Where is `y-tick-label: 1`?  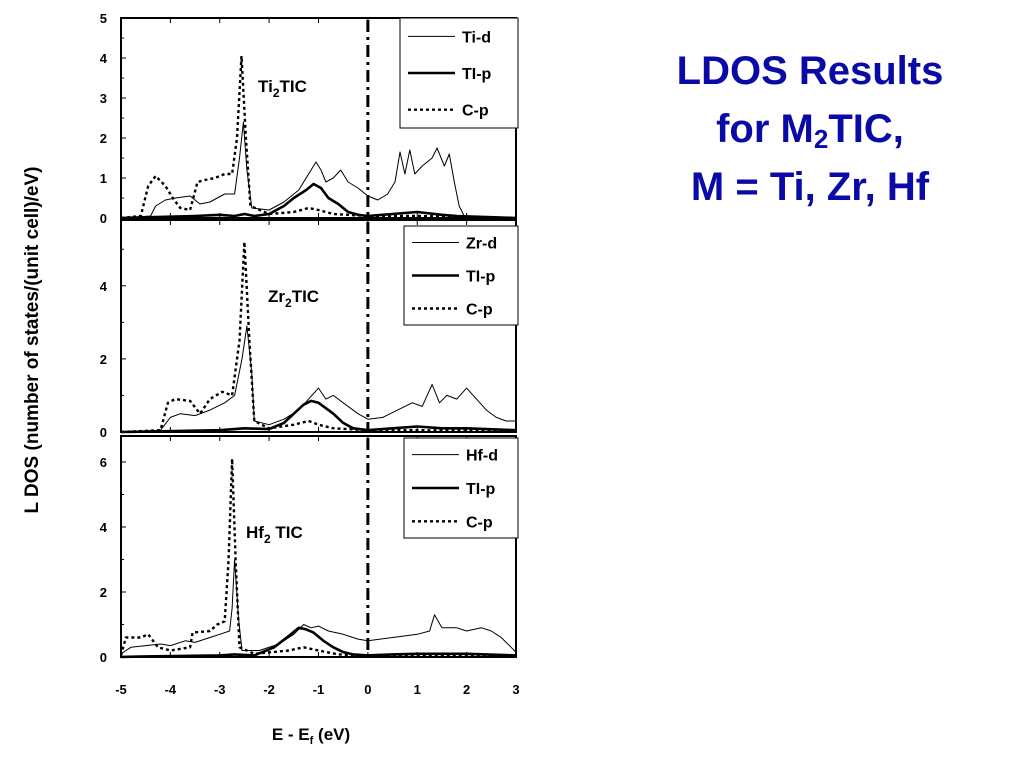 y-tick-label: 1 is located at coordinates (103, 178).